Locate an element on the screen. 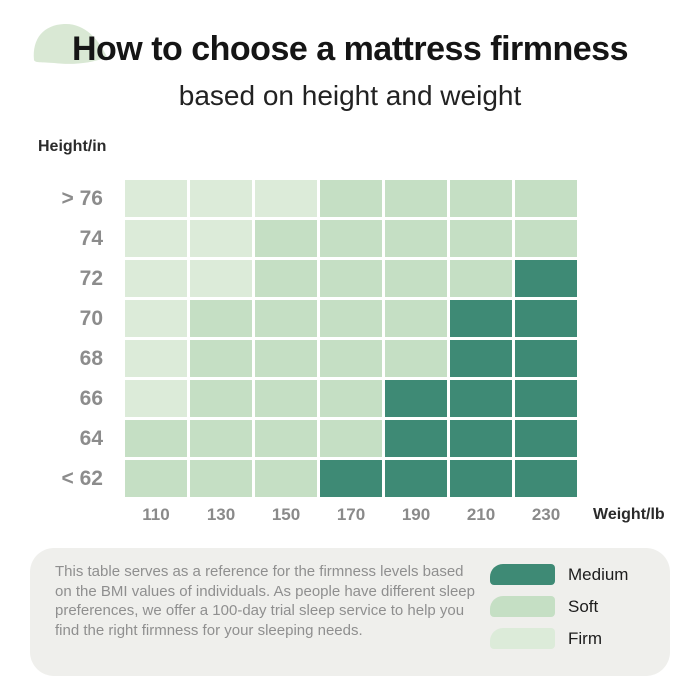 This screenshot has width=700, height=700. legend-item: Medium is located at coordinates (559, 574).